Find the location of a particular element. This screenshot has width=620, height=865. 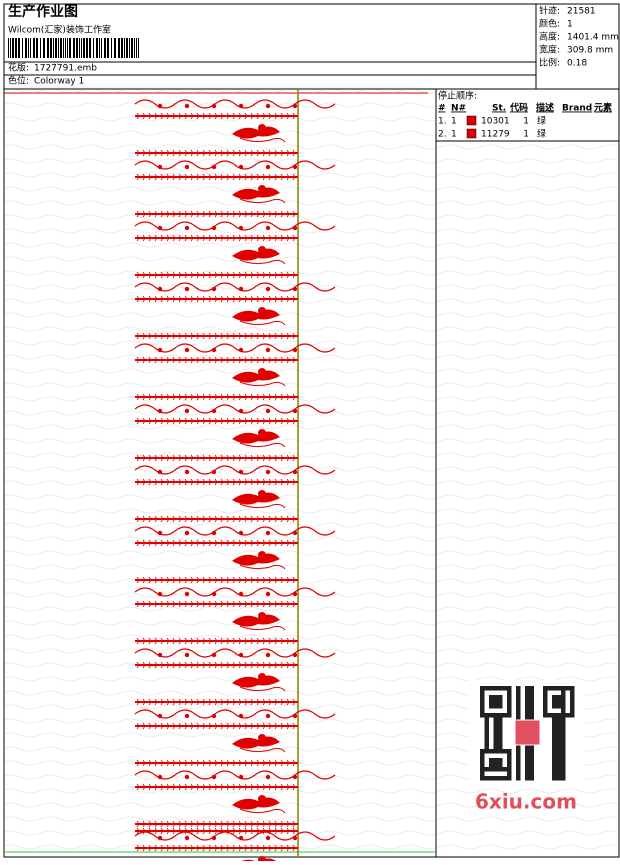

column-header: N# is located at coordinates (458, 109).